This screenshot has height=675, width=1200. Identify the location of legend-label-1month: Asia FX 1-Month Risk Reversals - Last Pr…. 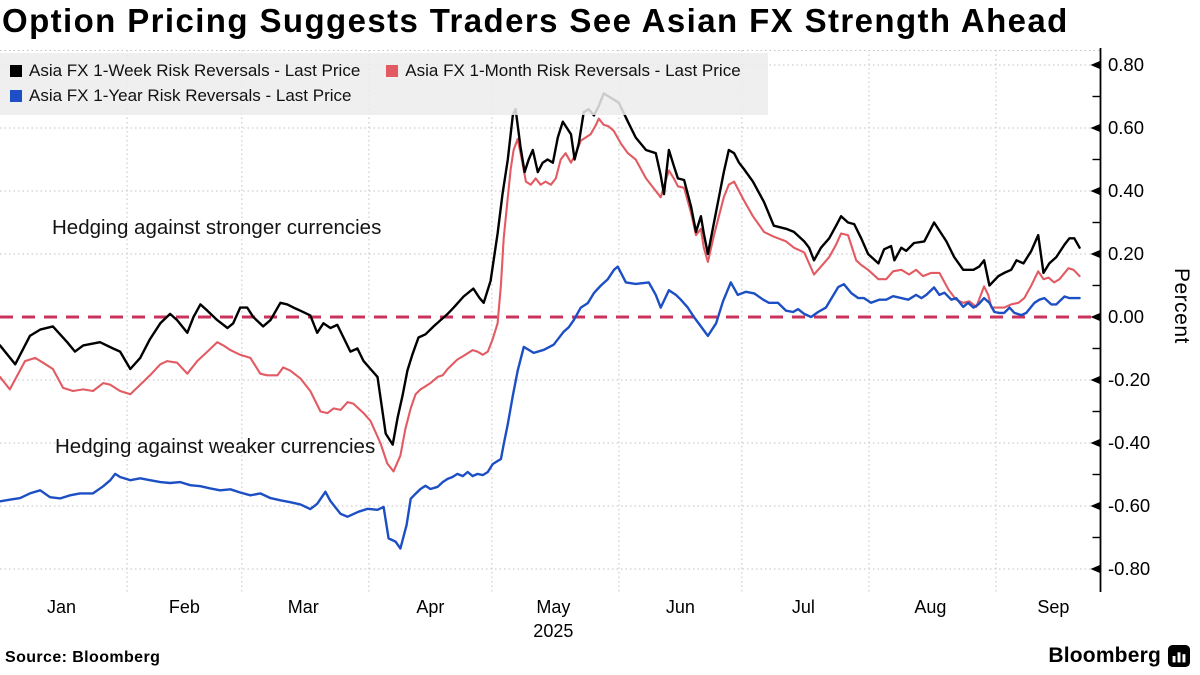
(573, 70).